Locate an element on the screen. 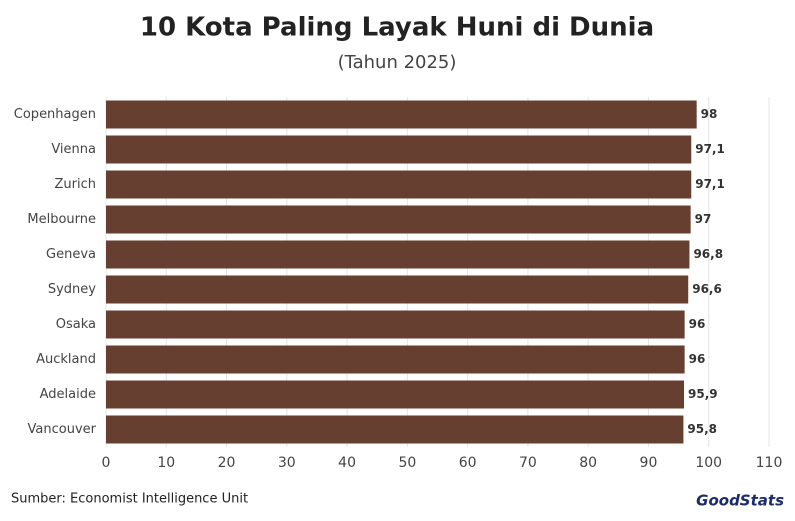  x-tick-label: 70 is located at coordinates (528, 463).